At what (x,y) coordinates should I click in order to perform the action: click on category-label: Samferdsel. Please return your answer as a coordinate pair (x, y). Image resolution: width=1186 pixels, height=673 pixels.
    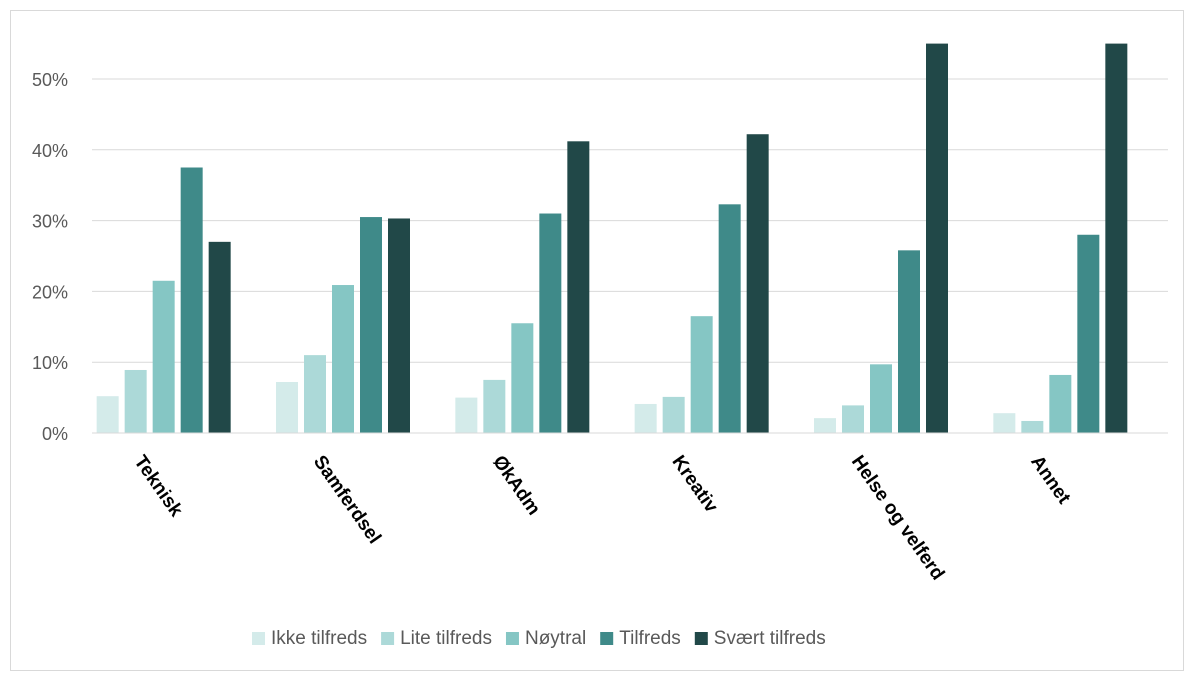
    Looking at the image, I should click on (347, 500).